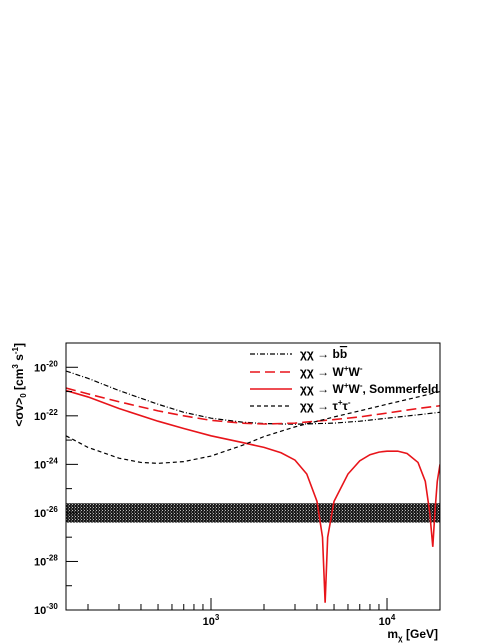 This screenshot has height=643, width=499. I want to click on y-axis-title: <σv>0 [cm3 s-1], so click(19, 385).